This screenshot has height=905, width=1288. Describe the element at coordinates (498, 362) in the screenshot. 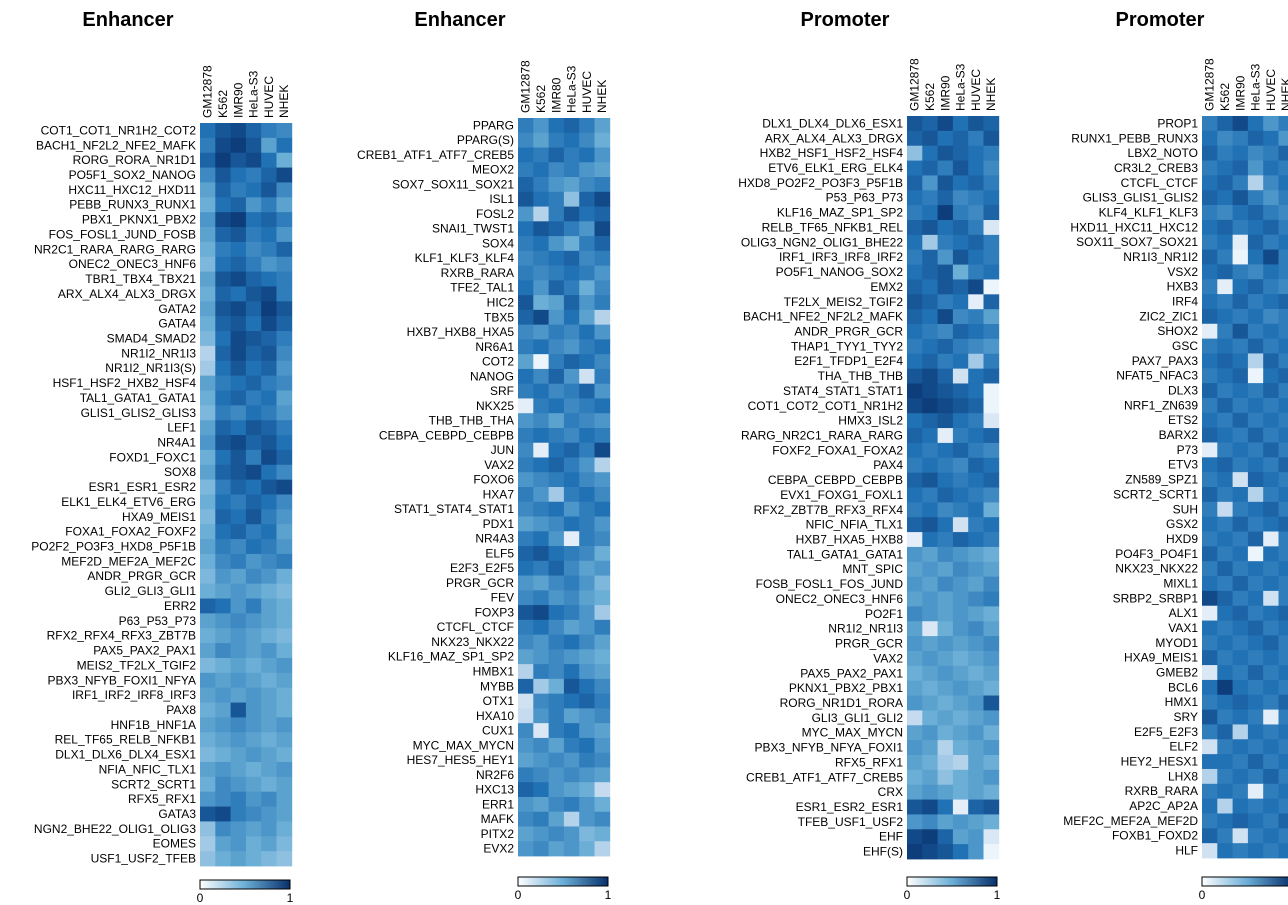

I see `row-label: COT2` at that location.